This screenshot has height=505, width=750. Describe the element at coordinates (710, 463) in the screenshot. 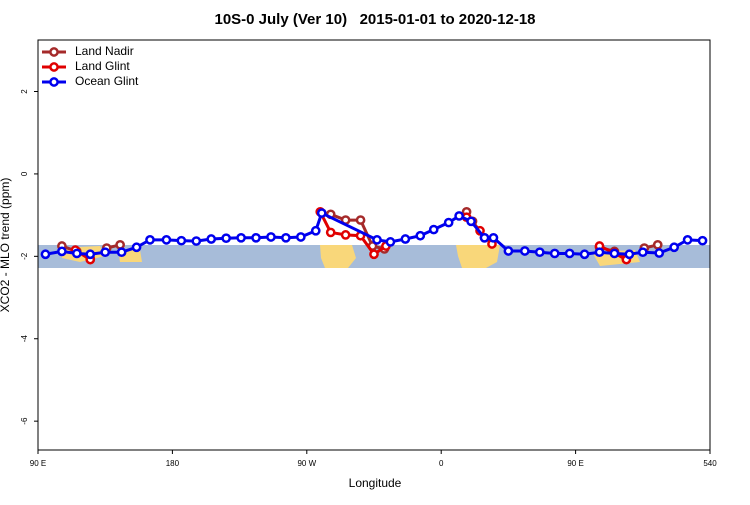

I see `x-tick-label: 540` at that location.